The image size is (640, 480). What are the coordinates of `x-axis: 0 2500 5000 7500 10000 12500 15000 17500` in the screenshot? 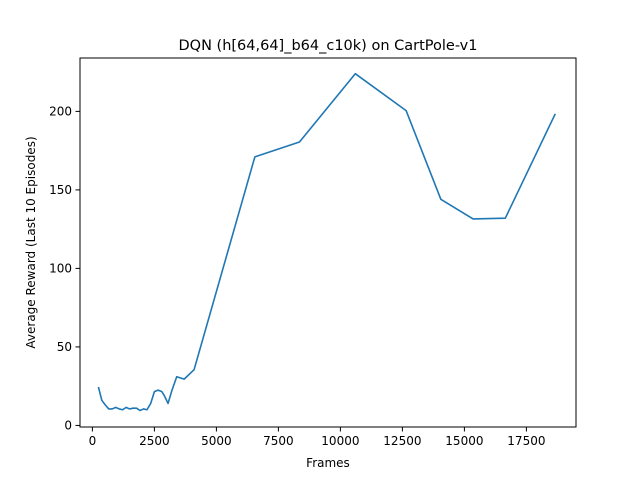 It's located at (317, 437).